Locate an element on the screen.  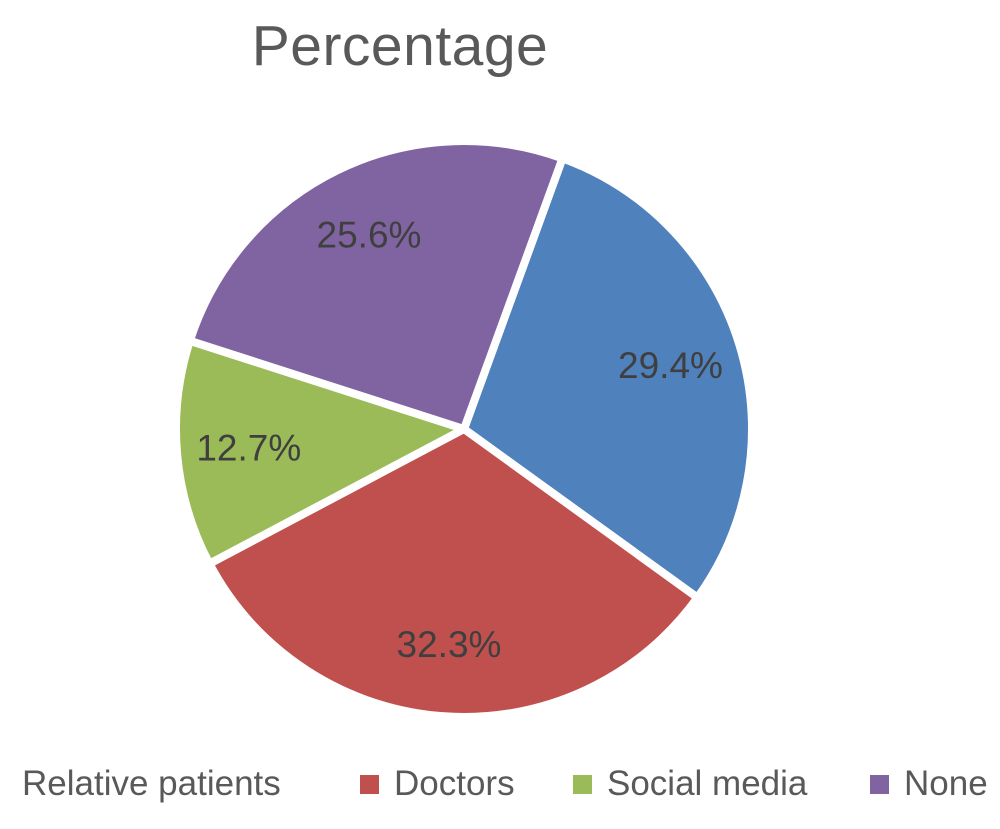
slice-value-label-relative-patients: 29.4% is located at coordinates (670, 365).